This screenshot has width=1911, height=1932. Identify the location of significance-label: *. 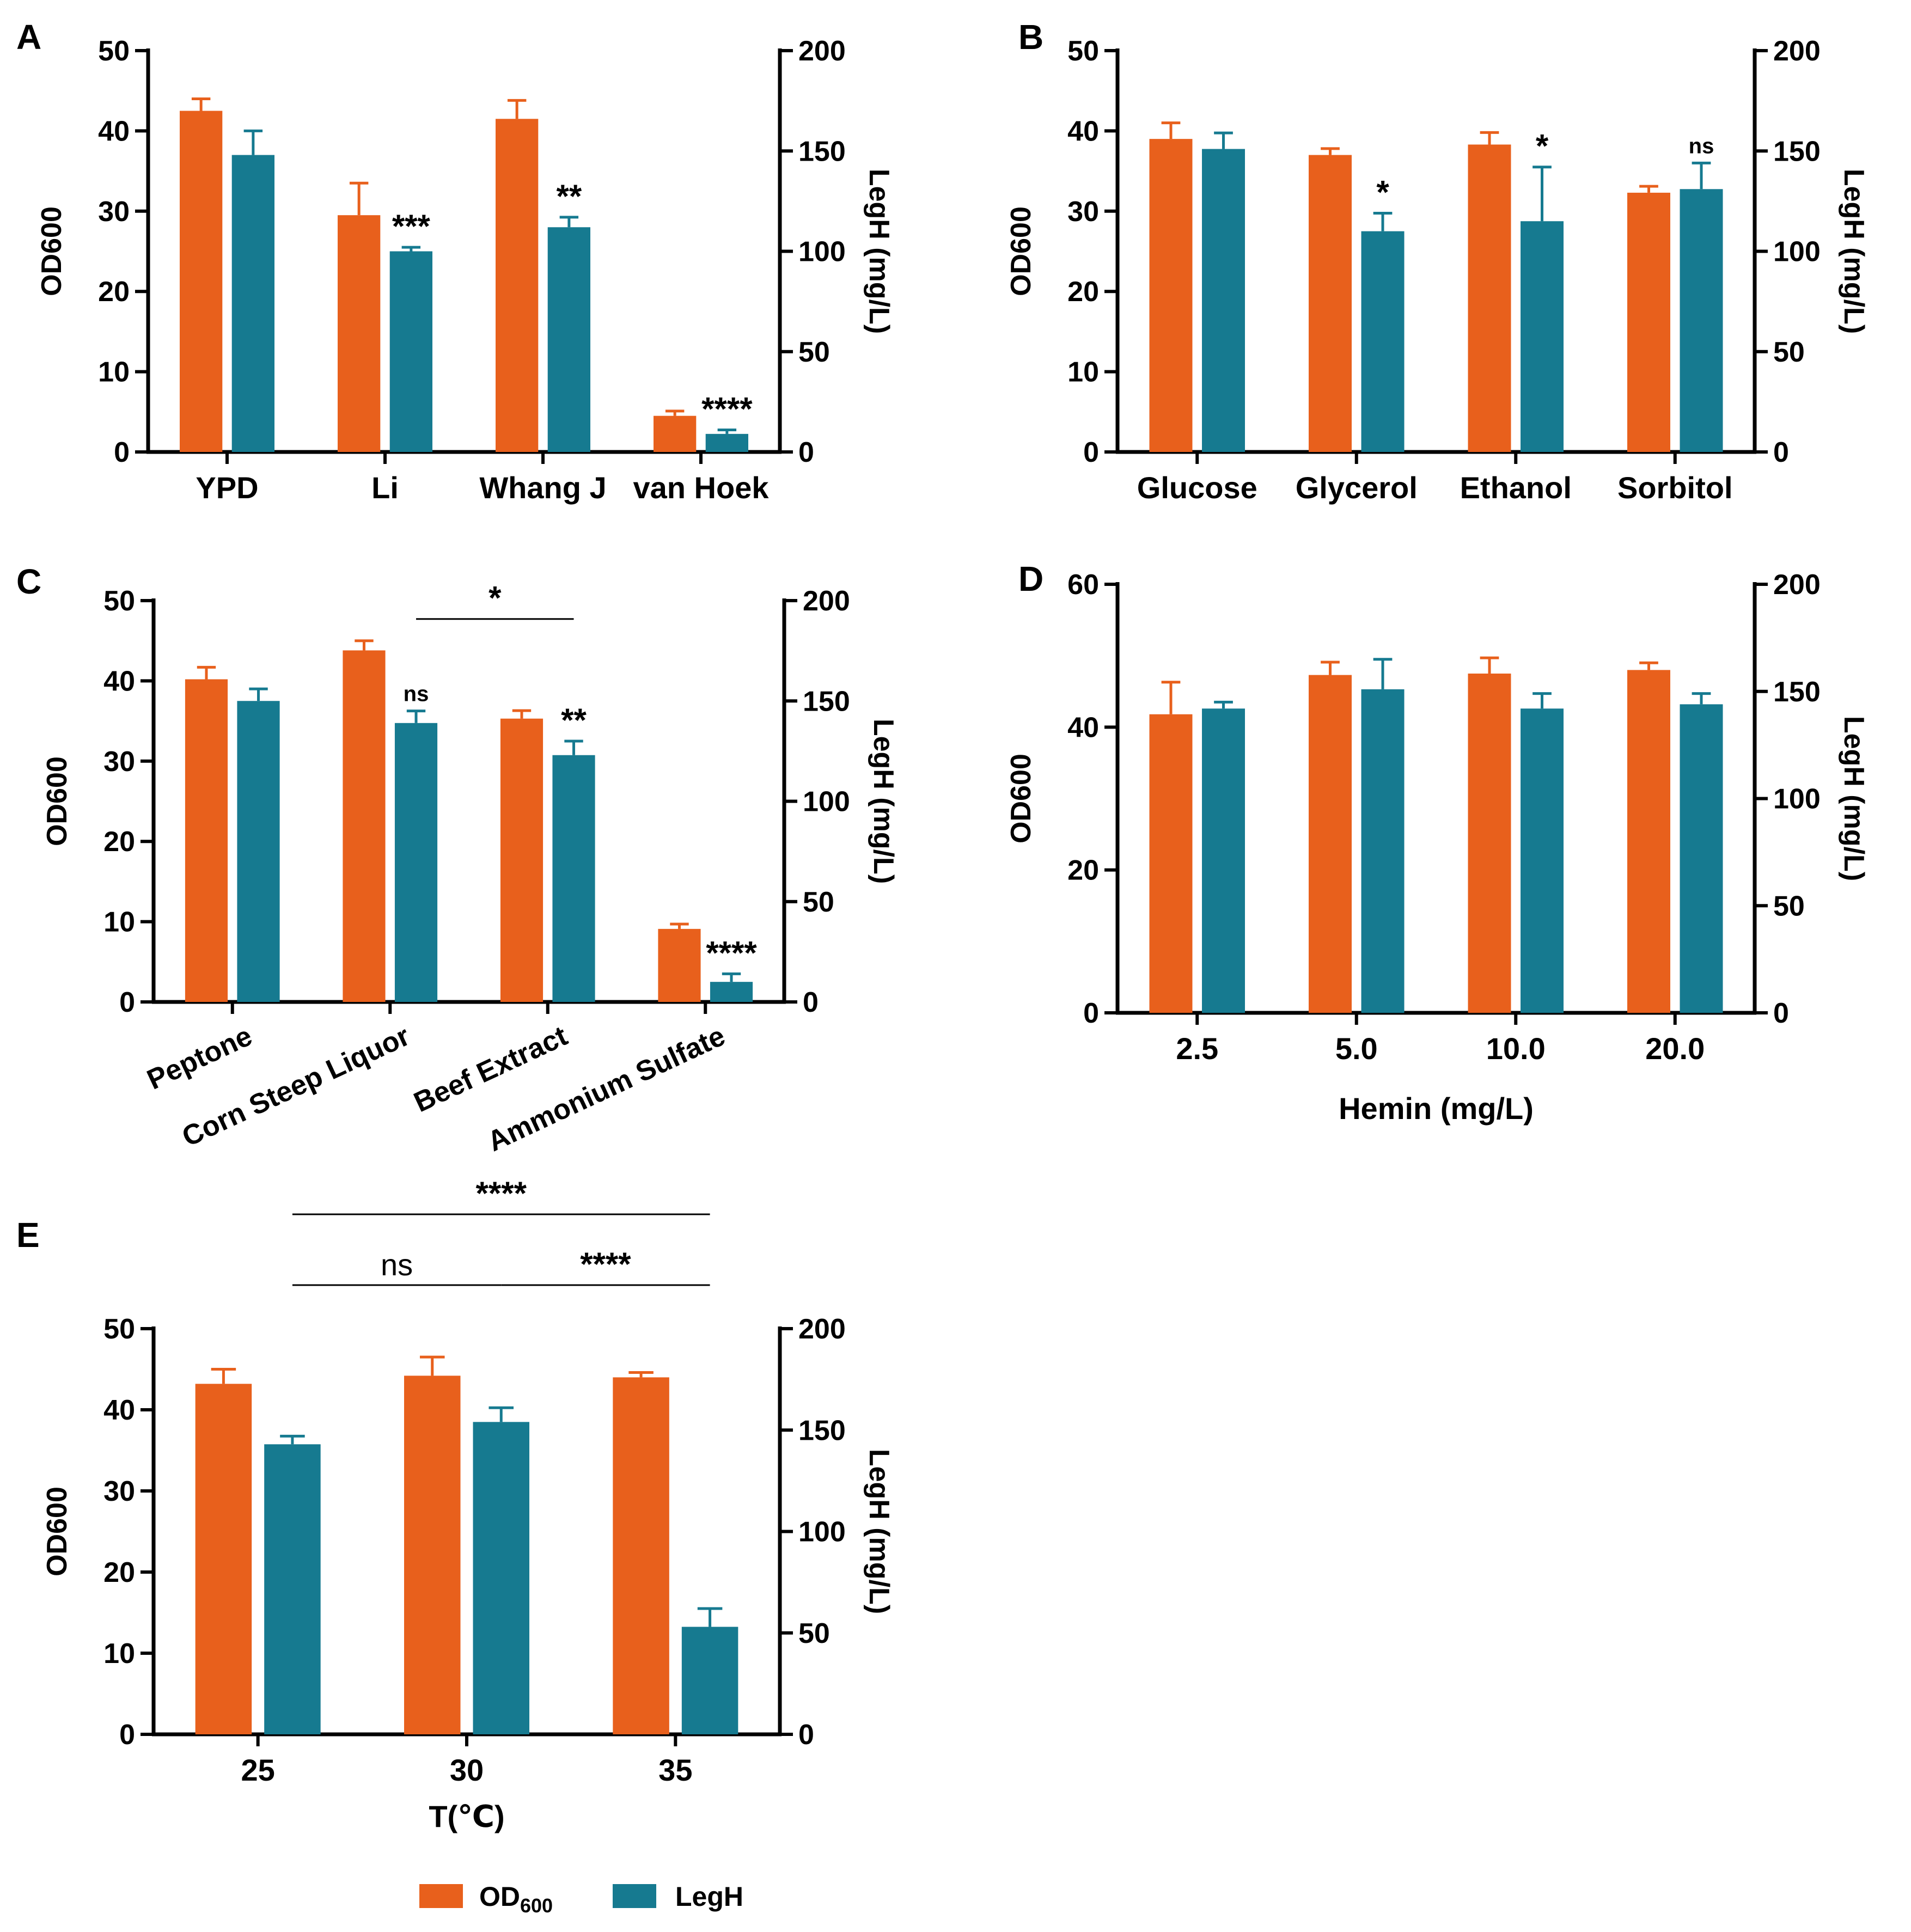
(1542, 146).